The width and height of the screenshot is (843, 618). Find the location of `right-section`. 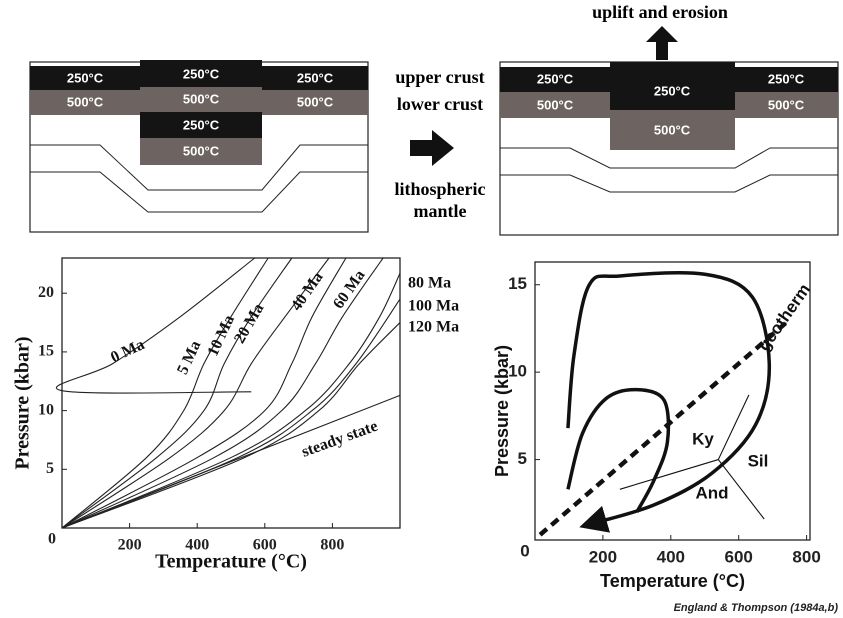

right-section is located at coordinates (669, 148).